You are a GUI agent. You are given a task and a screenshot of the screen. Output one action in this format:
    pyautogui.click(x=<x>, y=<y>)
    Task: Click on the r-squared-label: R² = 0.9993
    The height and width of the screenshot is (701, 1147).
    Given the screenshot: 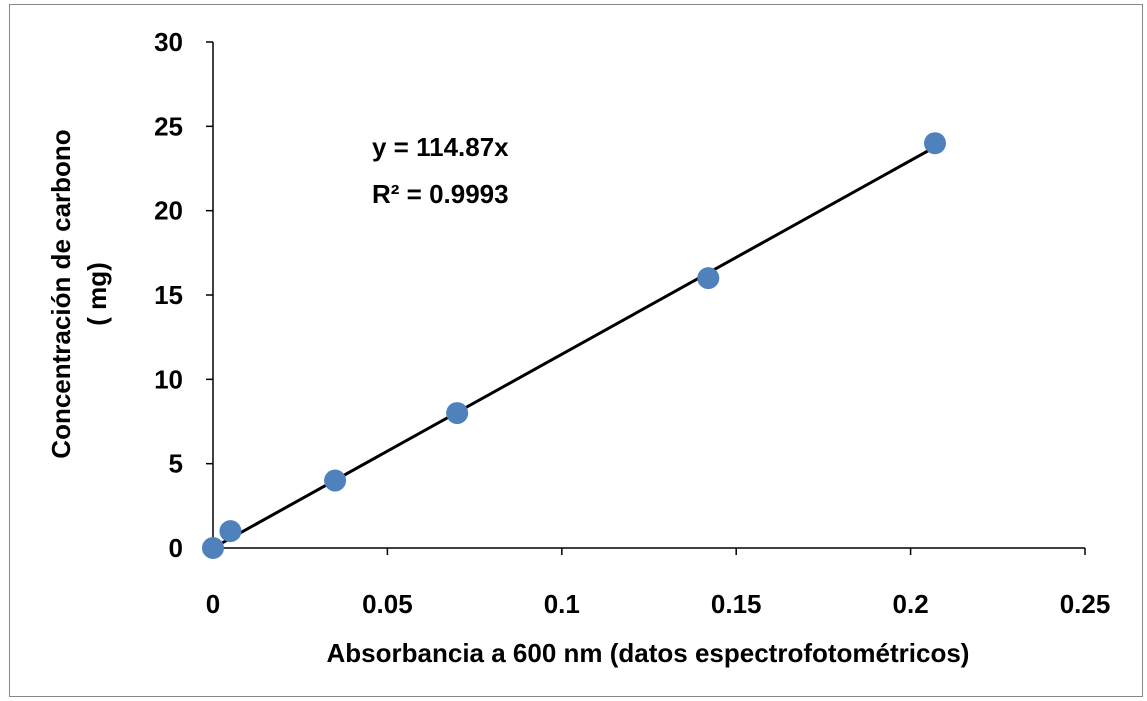 What is the action you would take?
    pyautogui.click(x=440, y=194)
    